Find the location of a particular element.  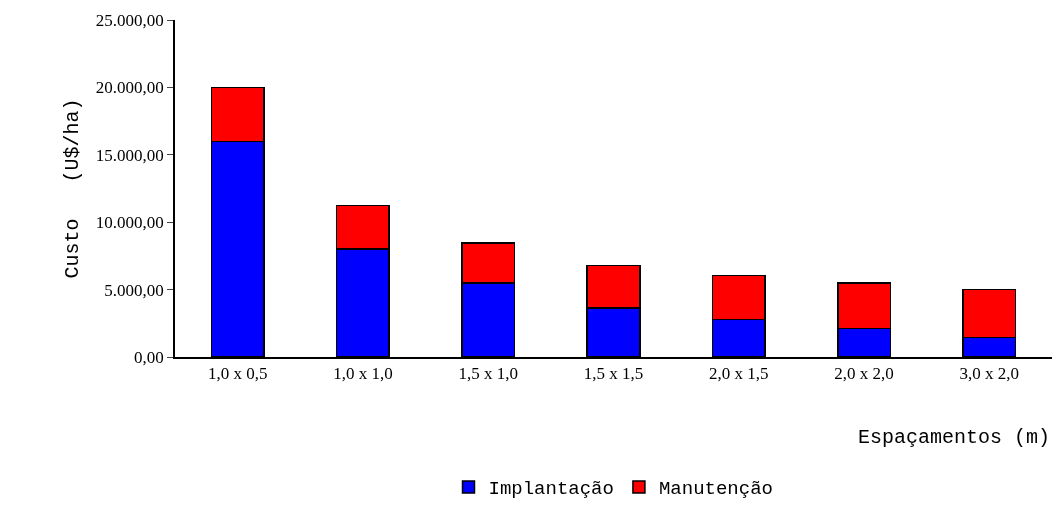

x-tick-label: 1,5 x 1,0 is located at coordinates (488, 374).